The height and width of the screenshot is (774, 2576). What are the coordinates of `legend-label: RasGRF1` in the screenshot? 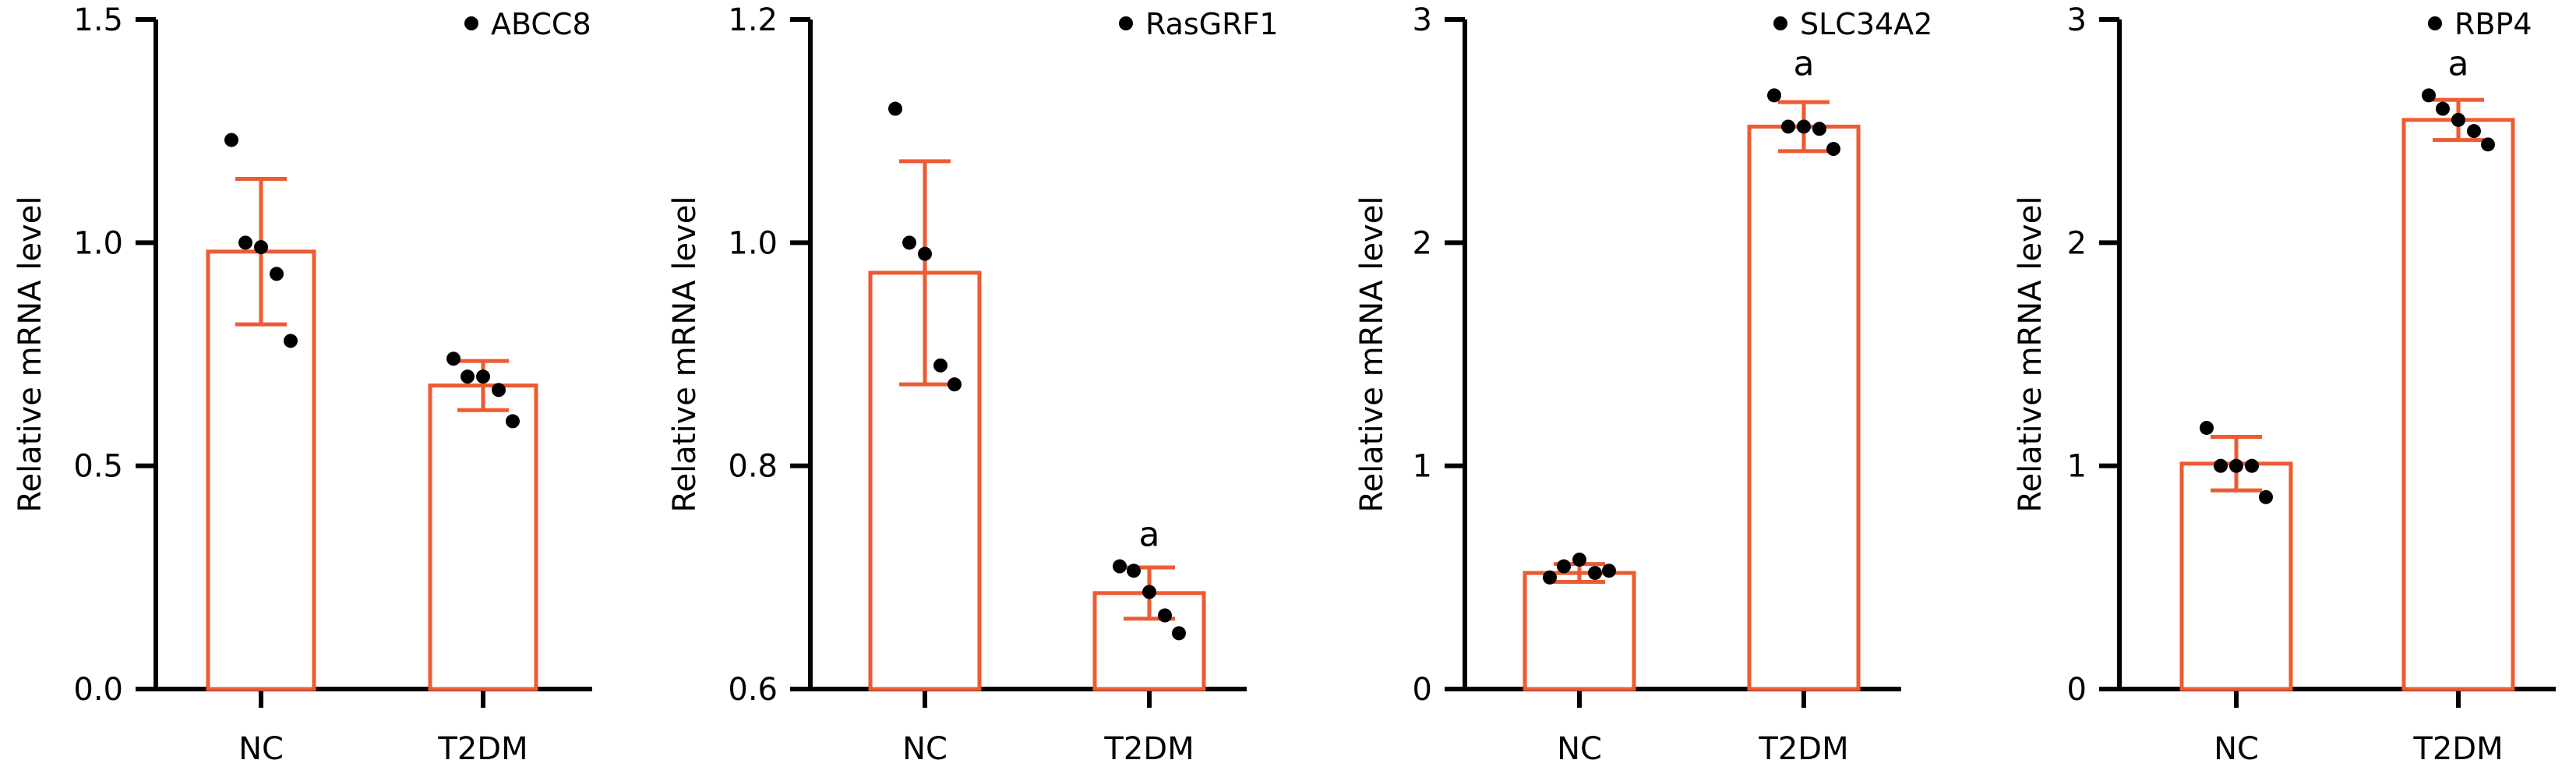 It's located at (1212, 24).